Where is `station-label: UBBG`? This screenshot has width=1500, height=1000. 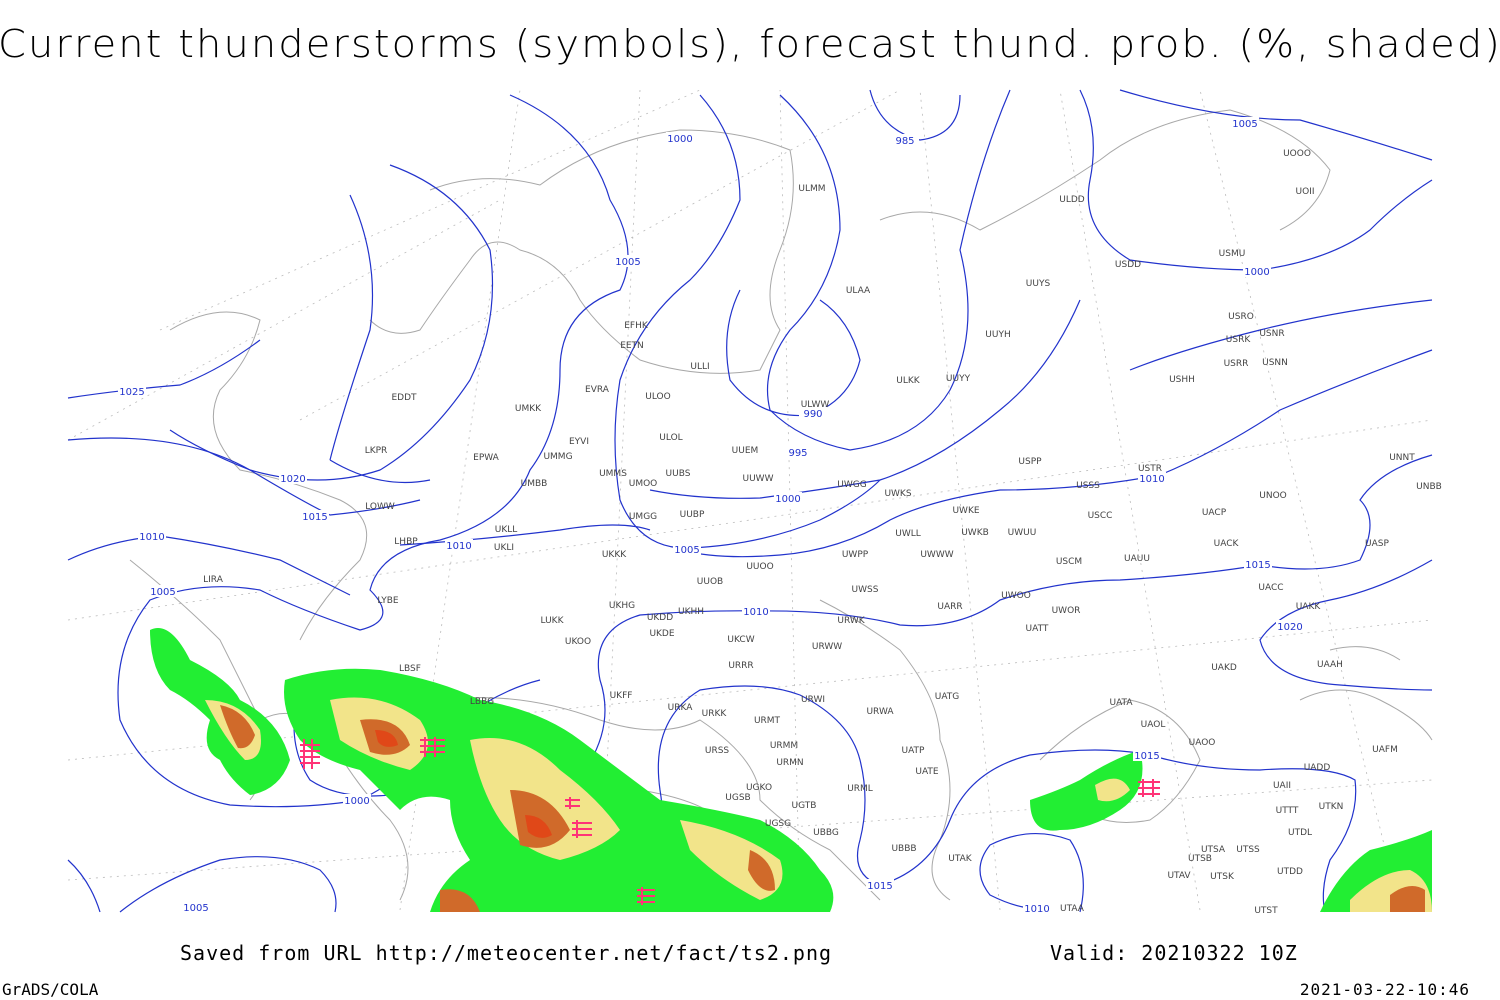 station-label: UBBG is located at coordinates (826, 833).